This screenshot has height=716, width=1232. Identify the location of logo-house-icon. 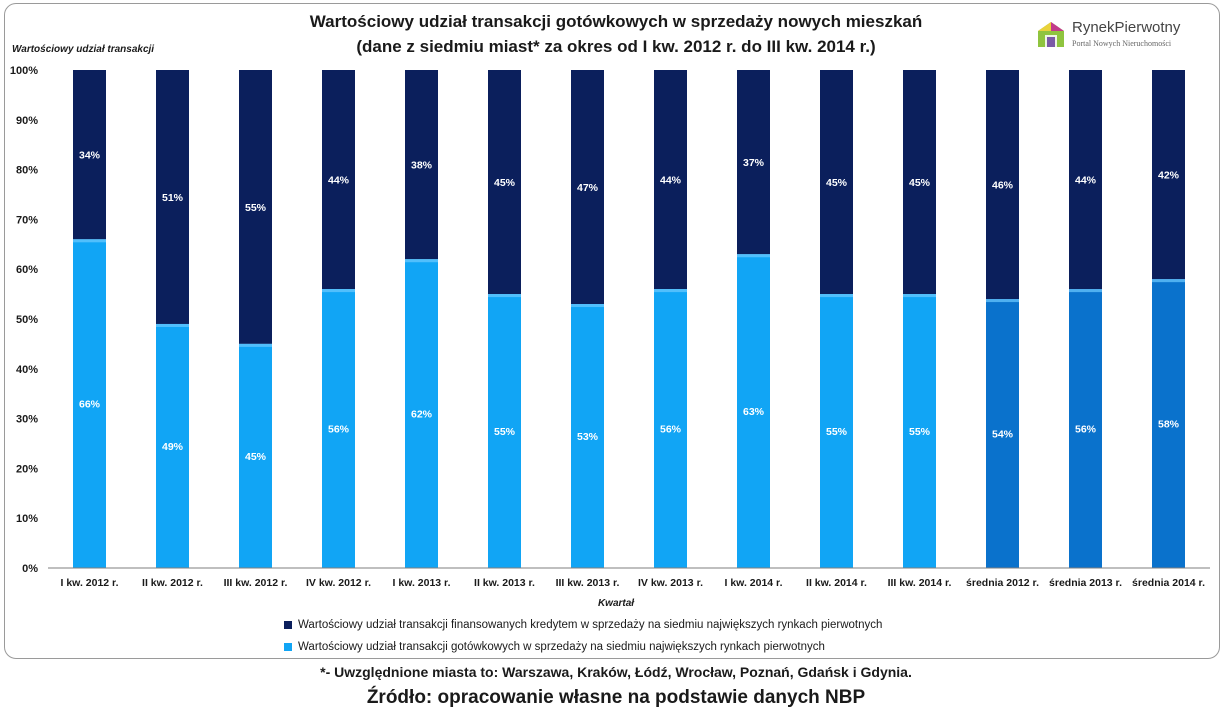
(1051, 34).